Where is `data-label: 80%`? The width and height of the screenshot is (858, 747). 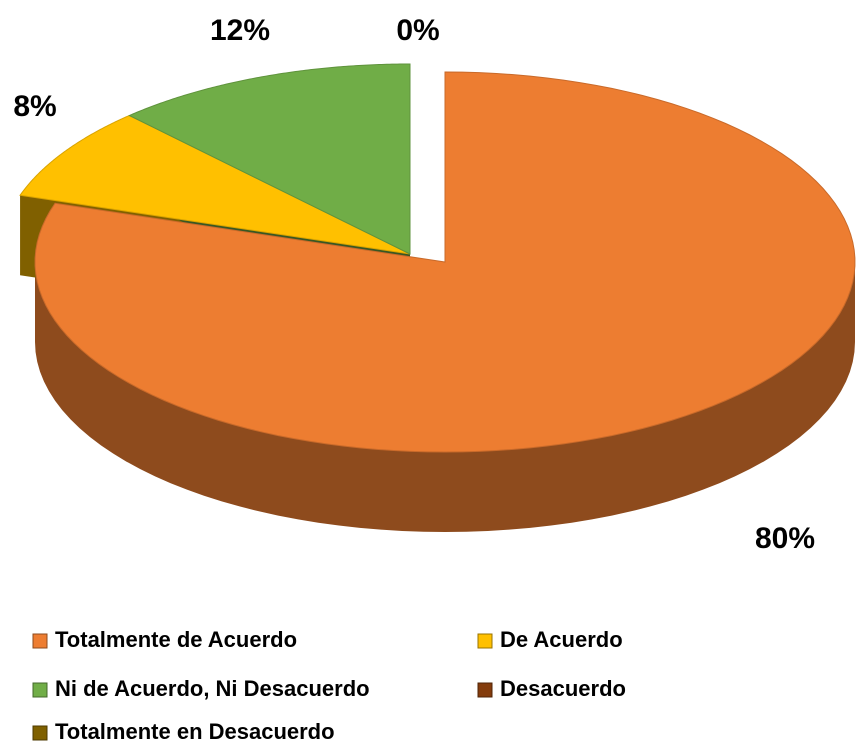
data-label: 80% is located at coordinates (785, 538).